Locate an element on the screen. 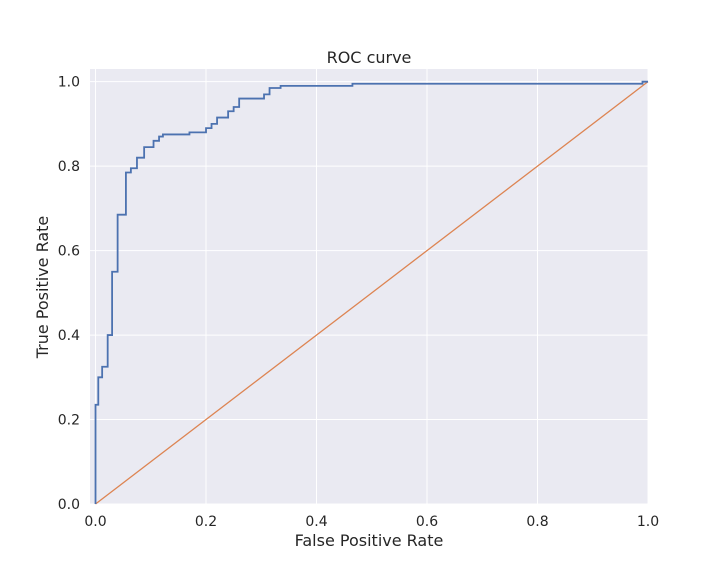 The image size is (720, 576). x-tick-labels: 0.0 0.2 0.4 0.6 0.8 1.0 is located at coordinates (371, 522).